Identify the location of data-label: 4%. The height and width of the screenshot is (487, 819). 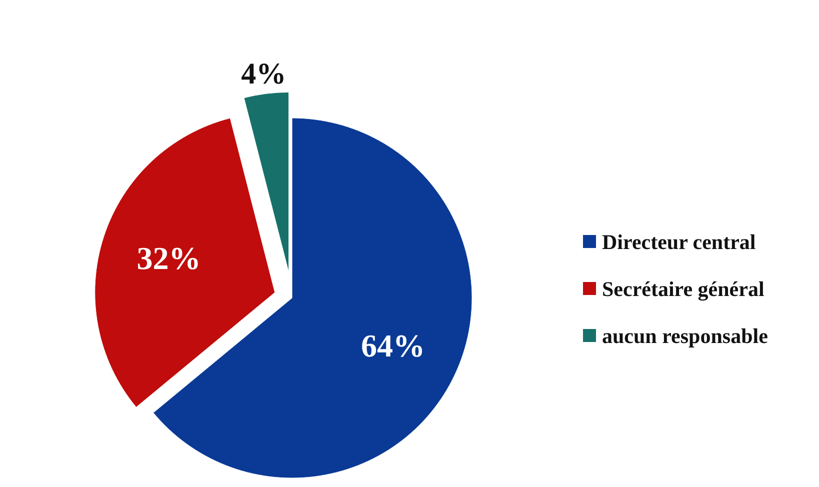
(263, 73).